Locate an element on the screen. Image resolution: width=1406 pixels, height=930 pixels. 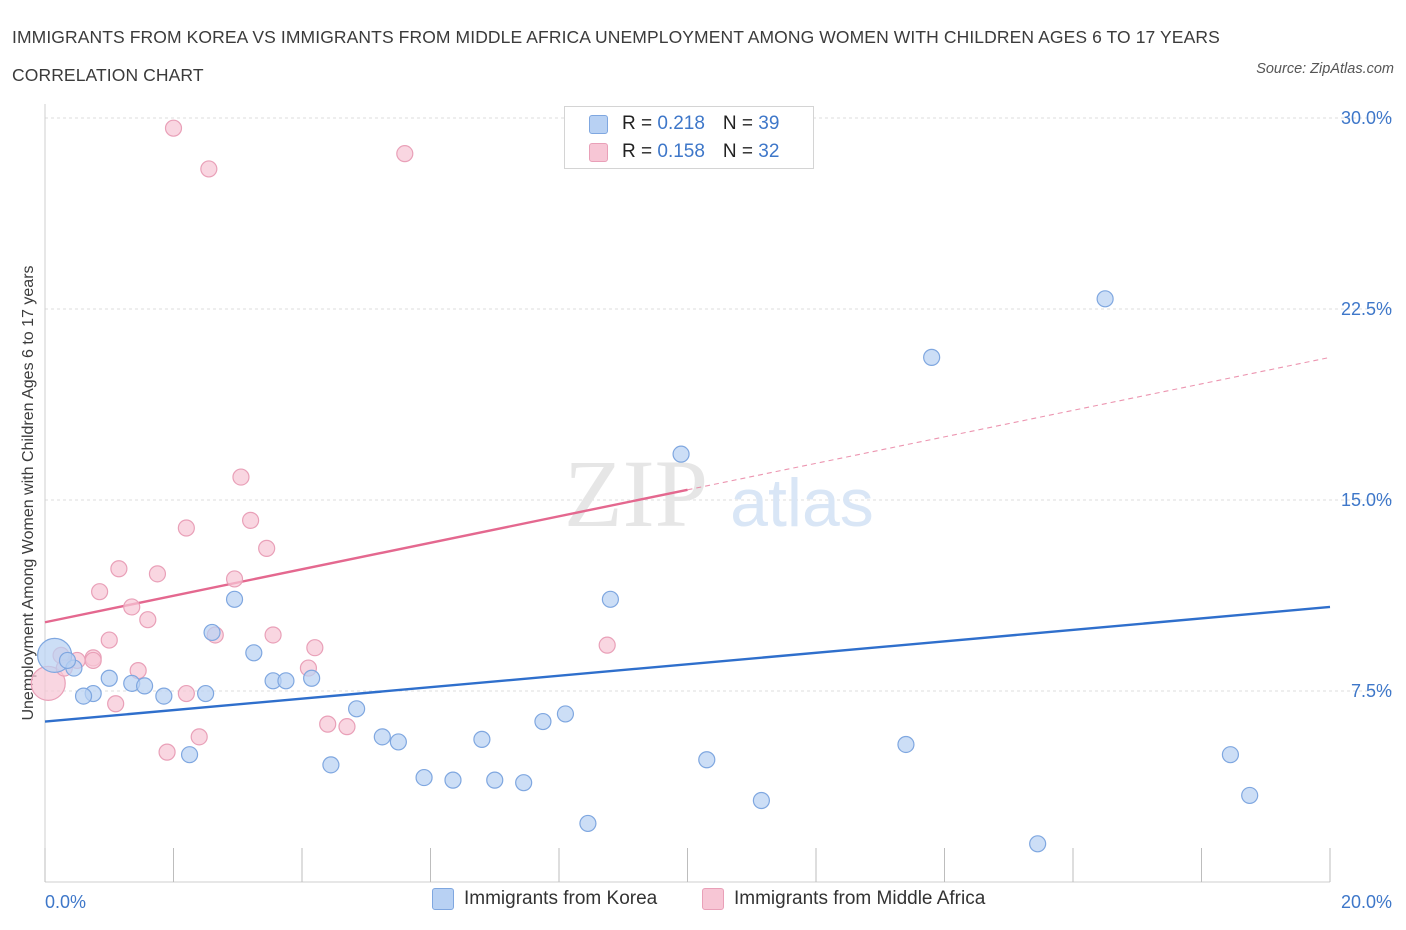
africa-r-label: R = is located at coordinates (640, 151).